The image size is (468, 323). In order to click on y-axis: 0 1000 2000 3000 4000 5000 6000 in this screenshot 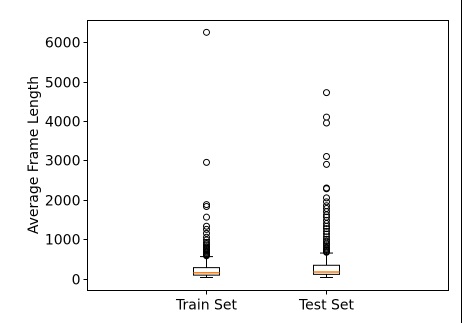, I will do `click(66, 162)`.